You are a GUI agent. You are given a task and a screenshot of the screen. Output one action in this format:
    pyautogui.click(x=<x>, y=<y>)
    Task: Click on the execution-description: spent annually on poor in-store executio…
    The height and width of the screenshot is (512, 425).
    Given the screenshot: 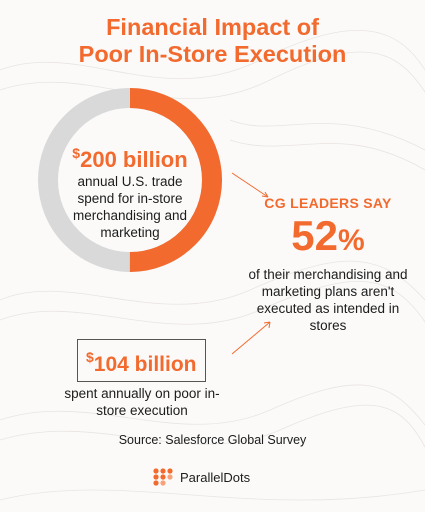 What is the action you would take?
    pyautogui.click(x=142, y=402)
    